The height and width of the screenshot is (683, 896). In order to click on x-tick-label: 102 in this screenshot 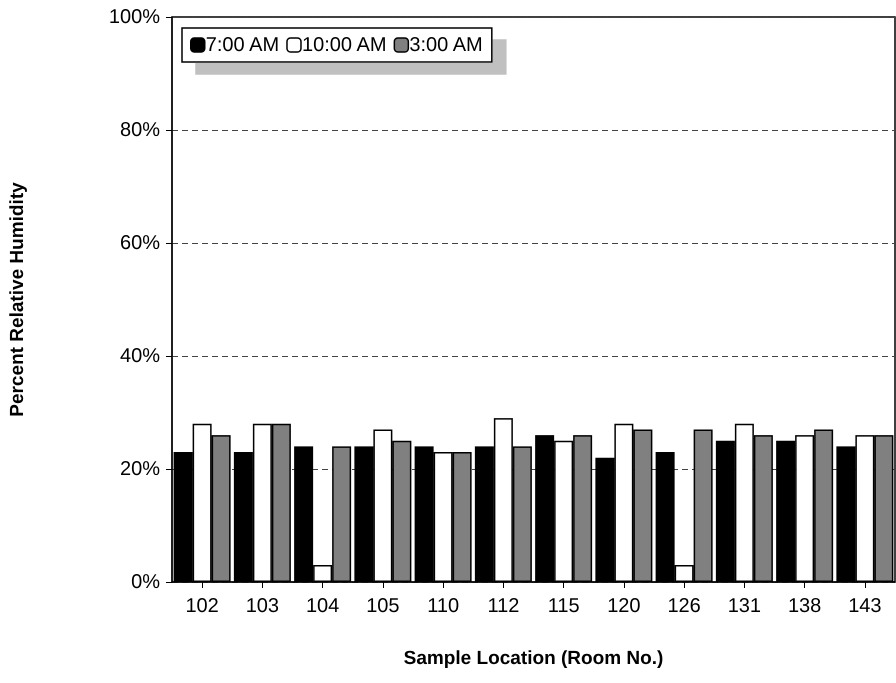, I will do `click(202, 606)`.